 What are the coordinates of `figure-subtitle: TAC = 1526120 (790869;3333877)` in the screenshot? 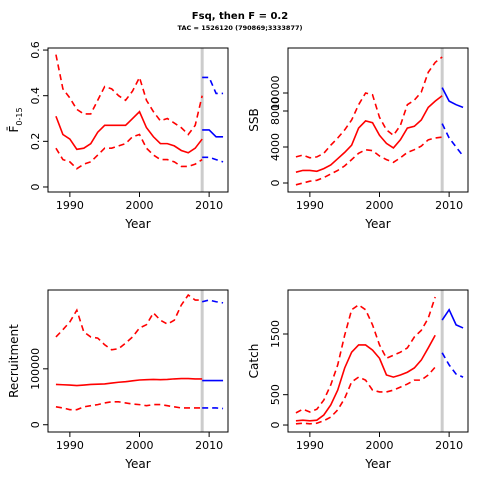 It's located at (240, 28).